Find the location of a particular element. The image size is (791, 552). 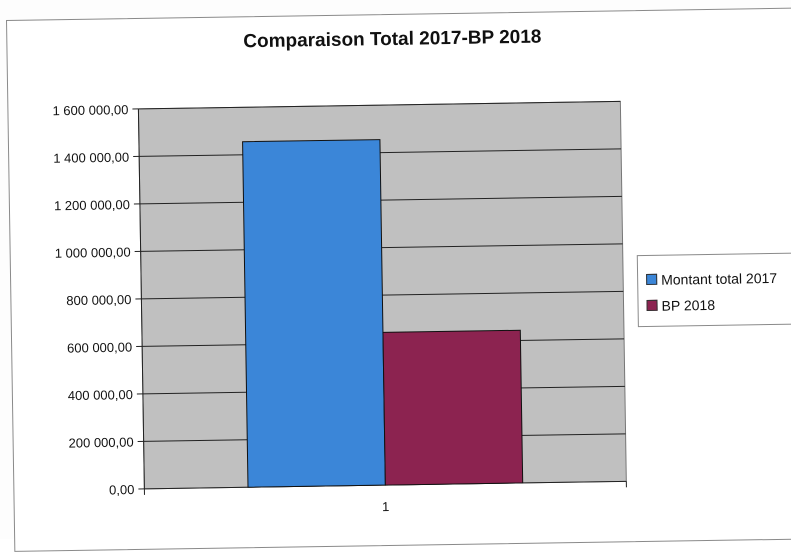

bar-montant-total-2017 is located at coordinates (314, 314).